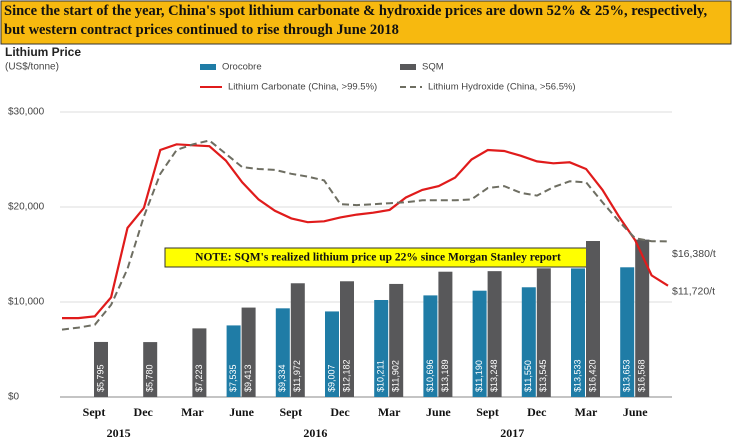  What do you see at coordinates (430, 375) in the screenshot?
I see `bar-value-label: $10,696` at bounding box center [430, 375].